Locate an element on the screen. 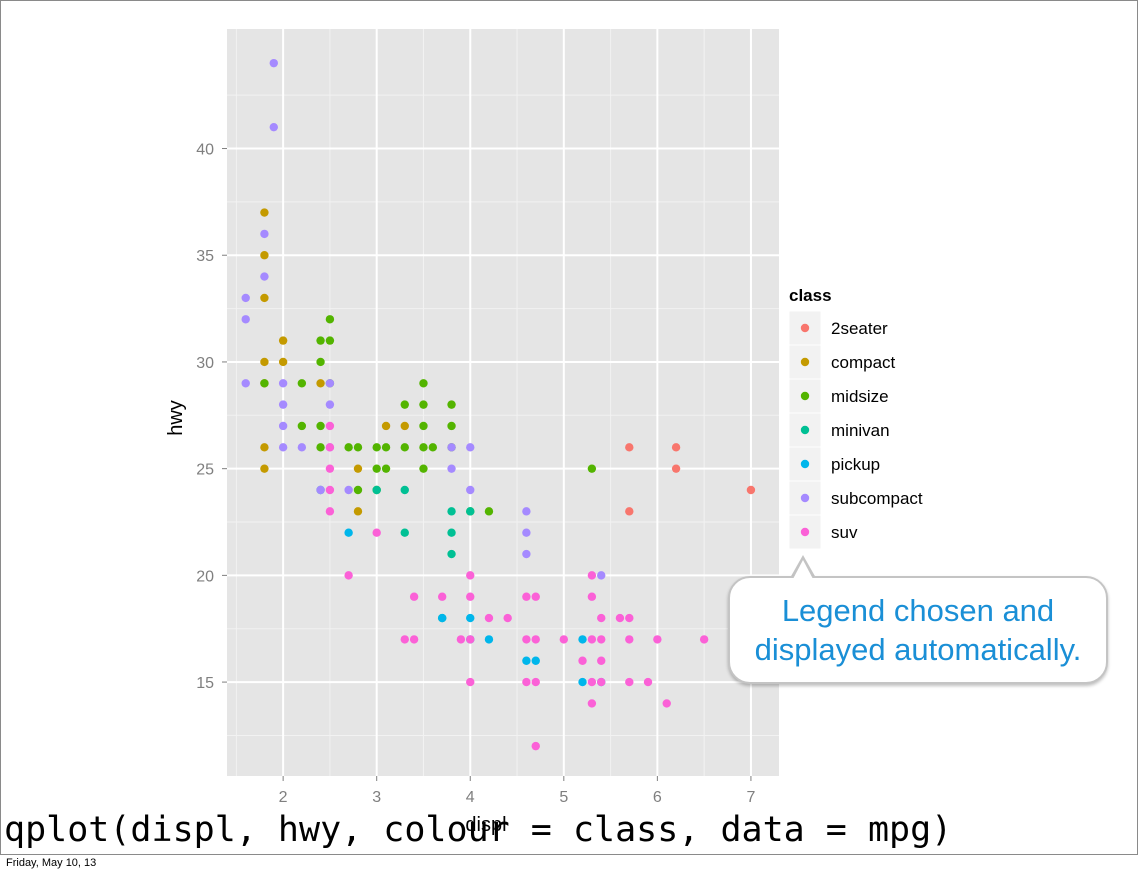 This screenshot has height=876, width=1138. y-tick-label: 15 is located at coordinates (205, 683).